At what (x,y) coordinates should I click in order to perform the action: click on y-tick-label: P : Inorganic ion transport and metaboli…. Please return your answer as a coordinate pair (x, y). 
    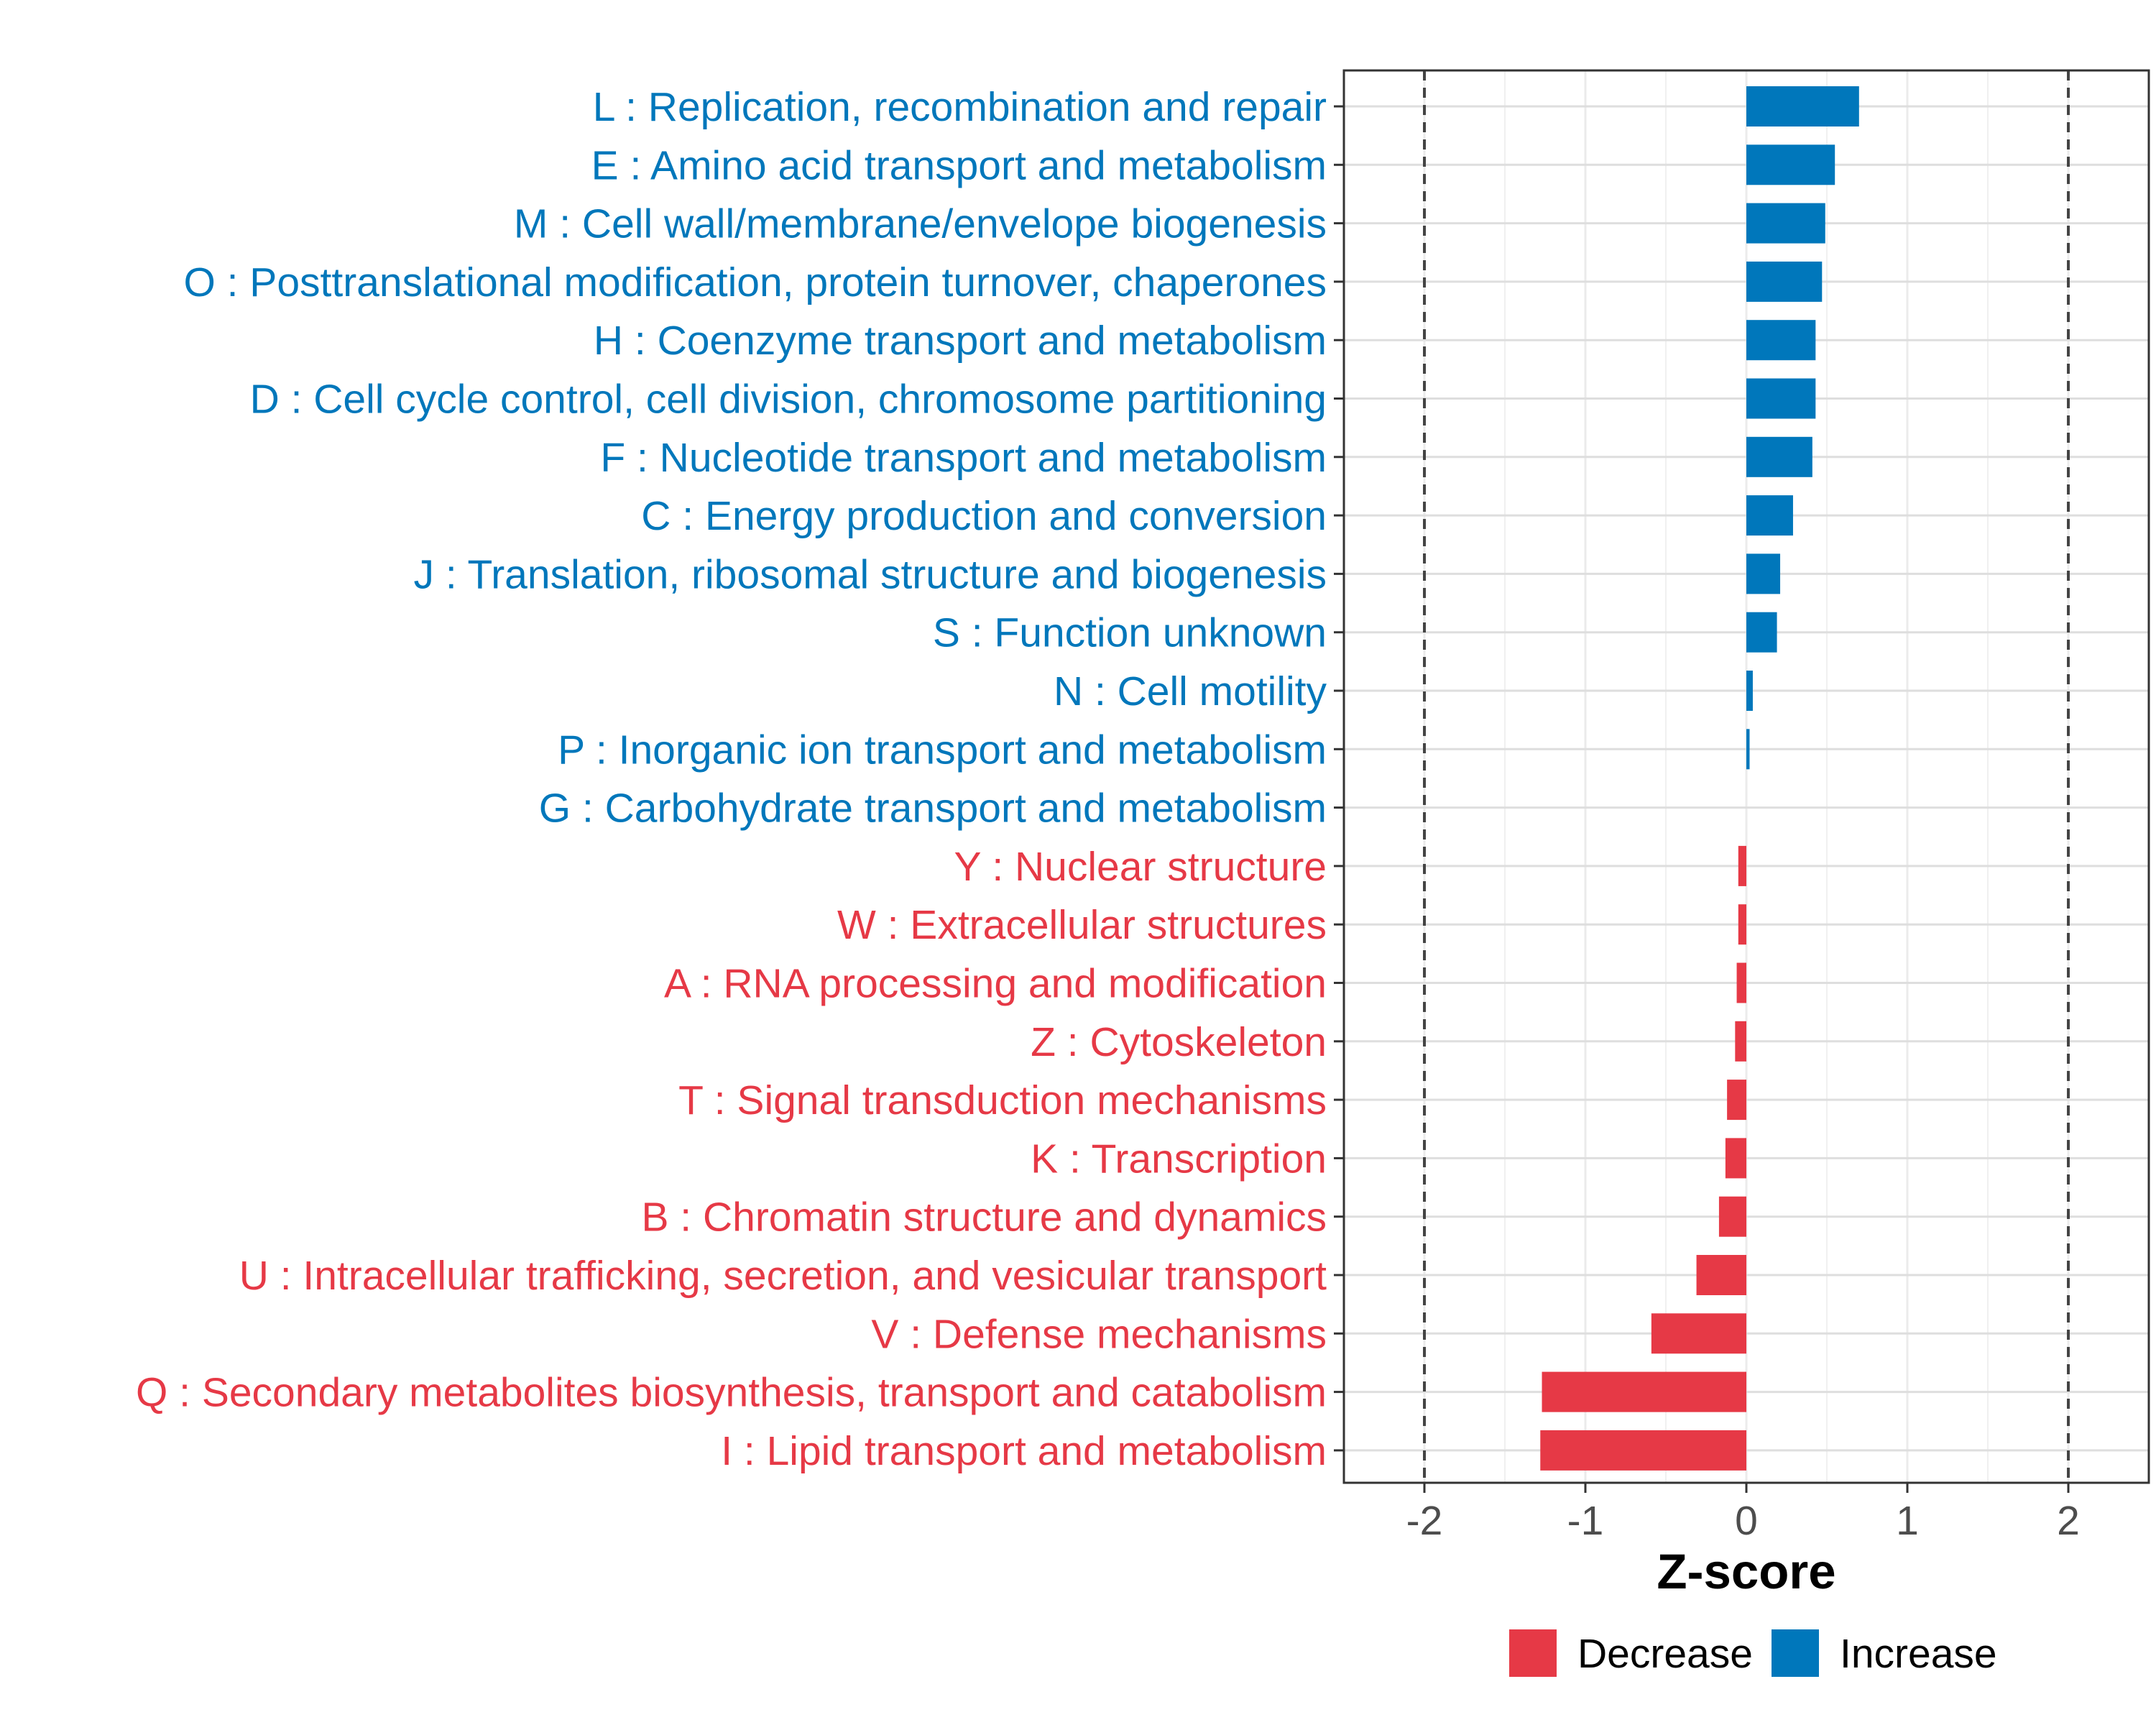
    Looking at the image, I should click on (942, 750).